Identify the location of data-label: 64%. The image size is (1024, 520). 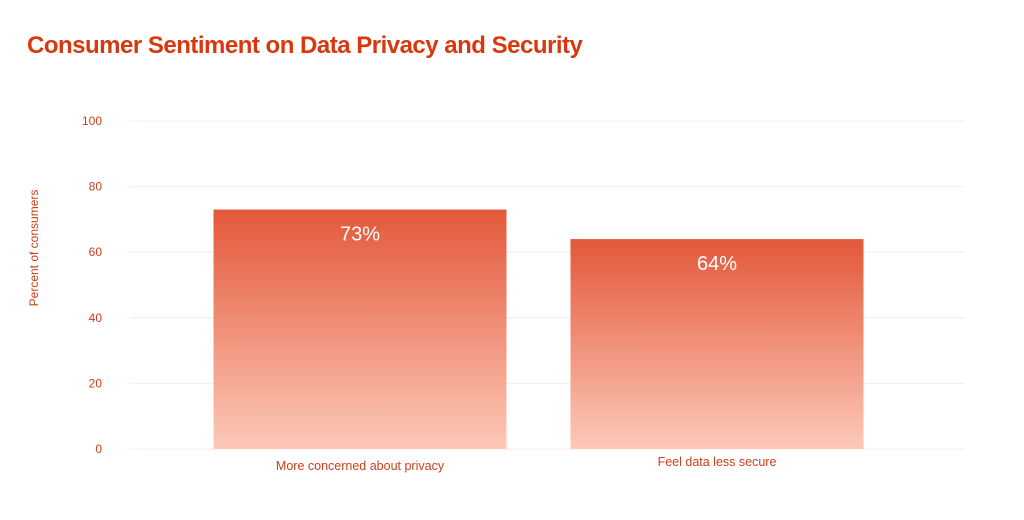
(717, 264).